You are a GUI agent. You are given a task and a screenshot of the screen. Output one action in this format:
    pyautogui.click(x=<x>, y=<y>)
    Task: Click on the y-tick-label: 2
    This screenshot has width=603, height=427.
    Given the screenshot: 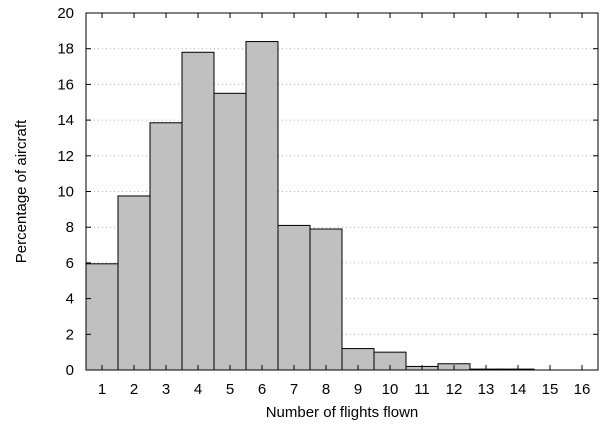 What is the action you would take?
    pyautogui.click(x=70, y=334)
    